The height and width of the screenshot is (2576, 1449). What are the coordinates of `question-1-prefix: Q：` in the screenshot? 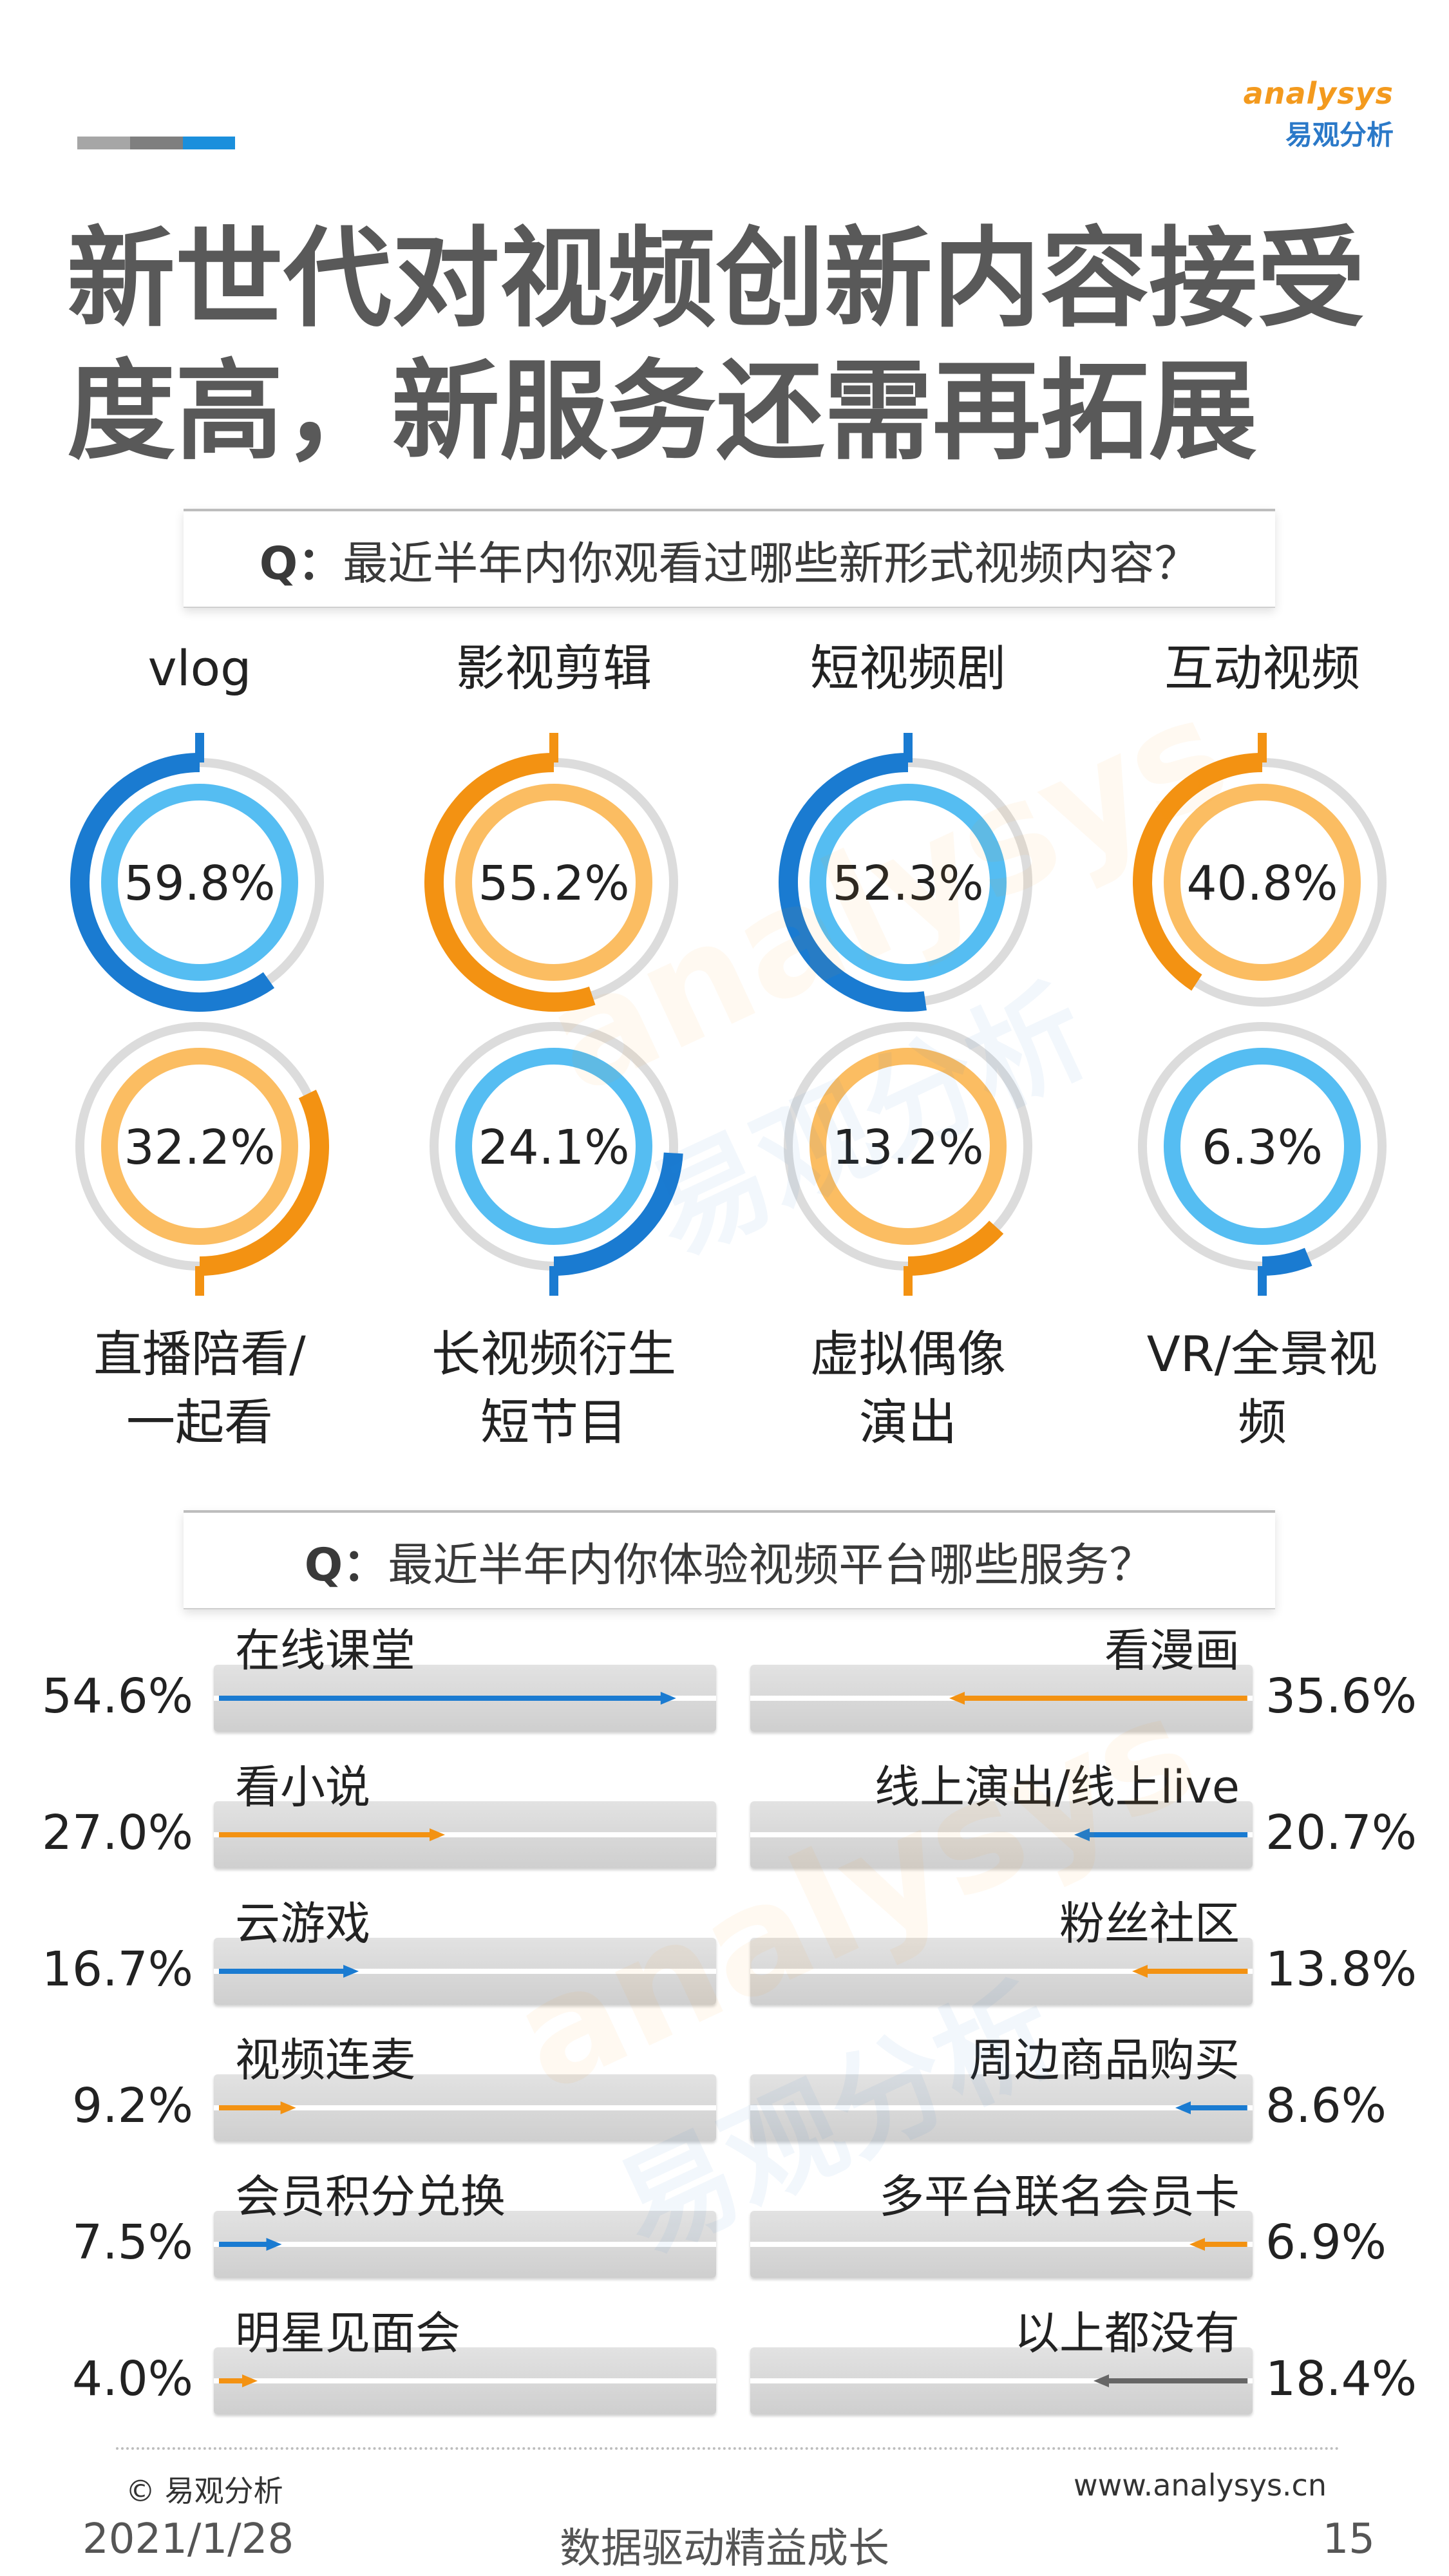 It's located at (301, 563).